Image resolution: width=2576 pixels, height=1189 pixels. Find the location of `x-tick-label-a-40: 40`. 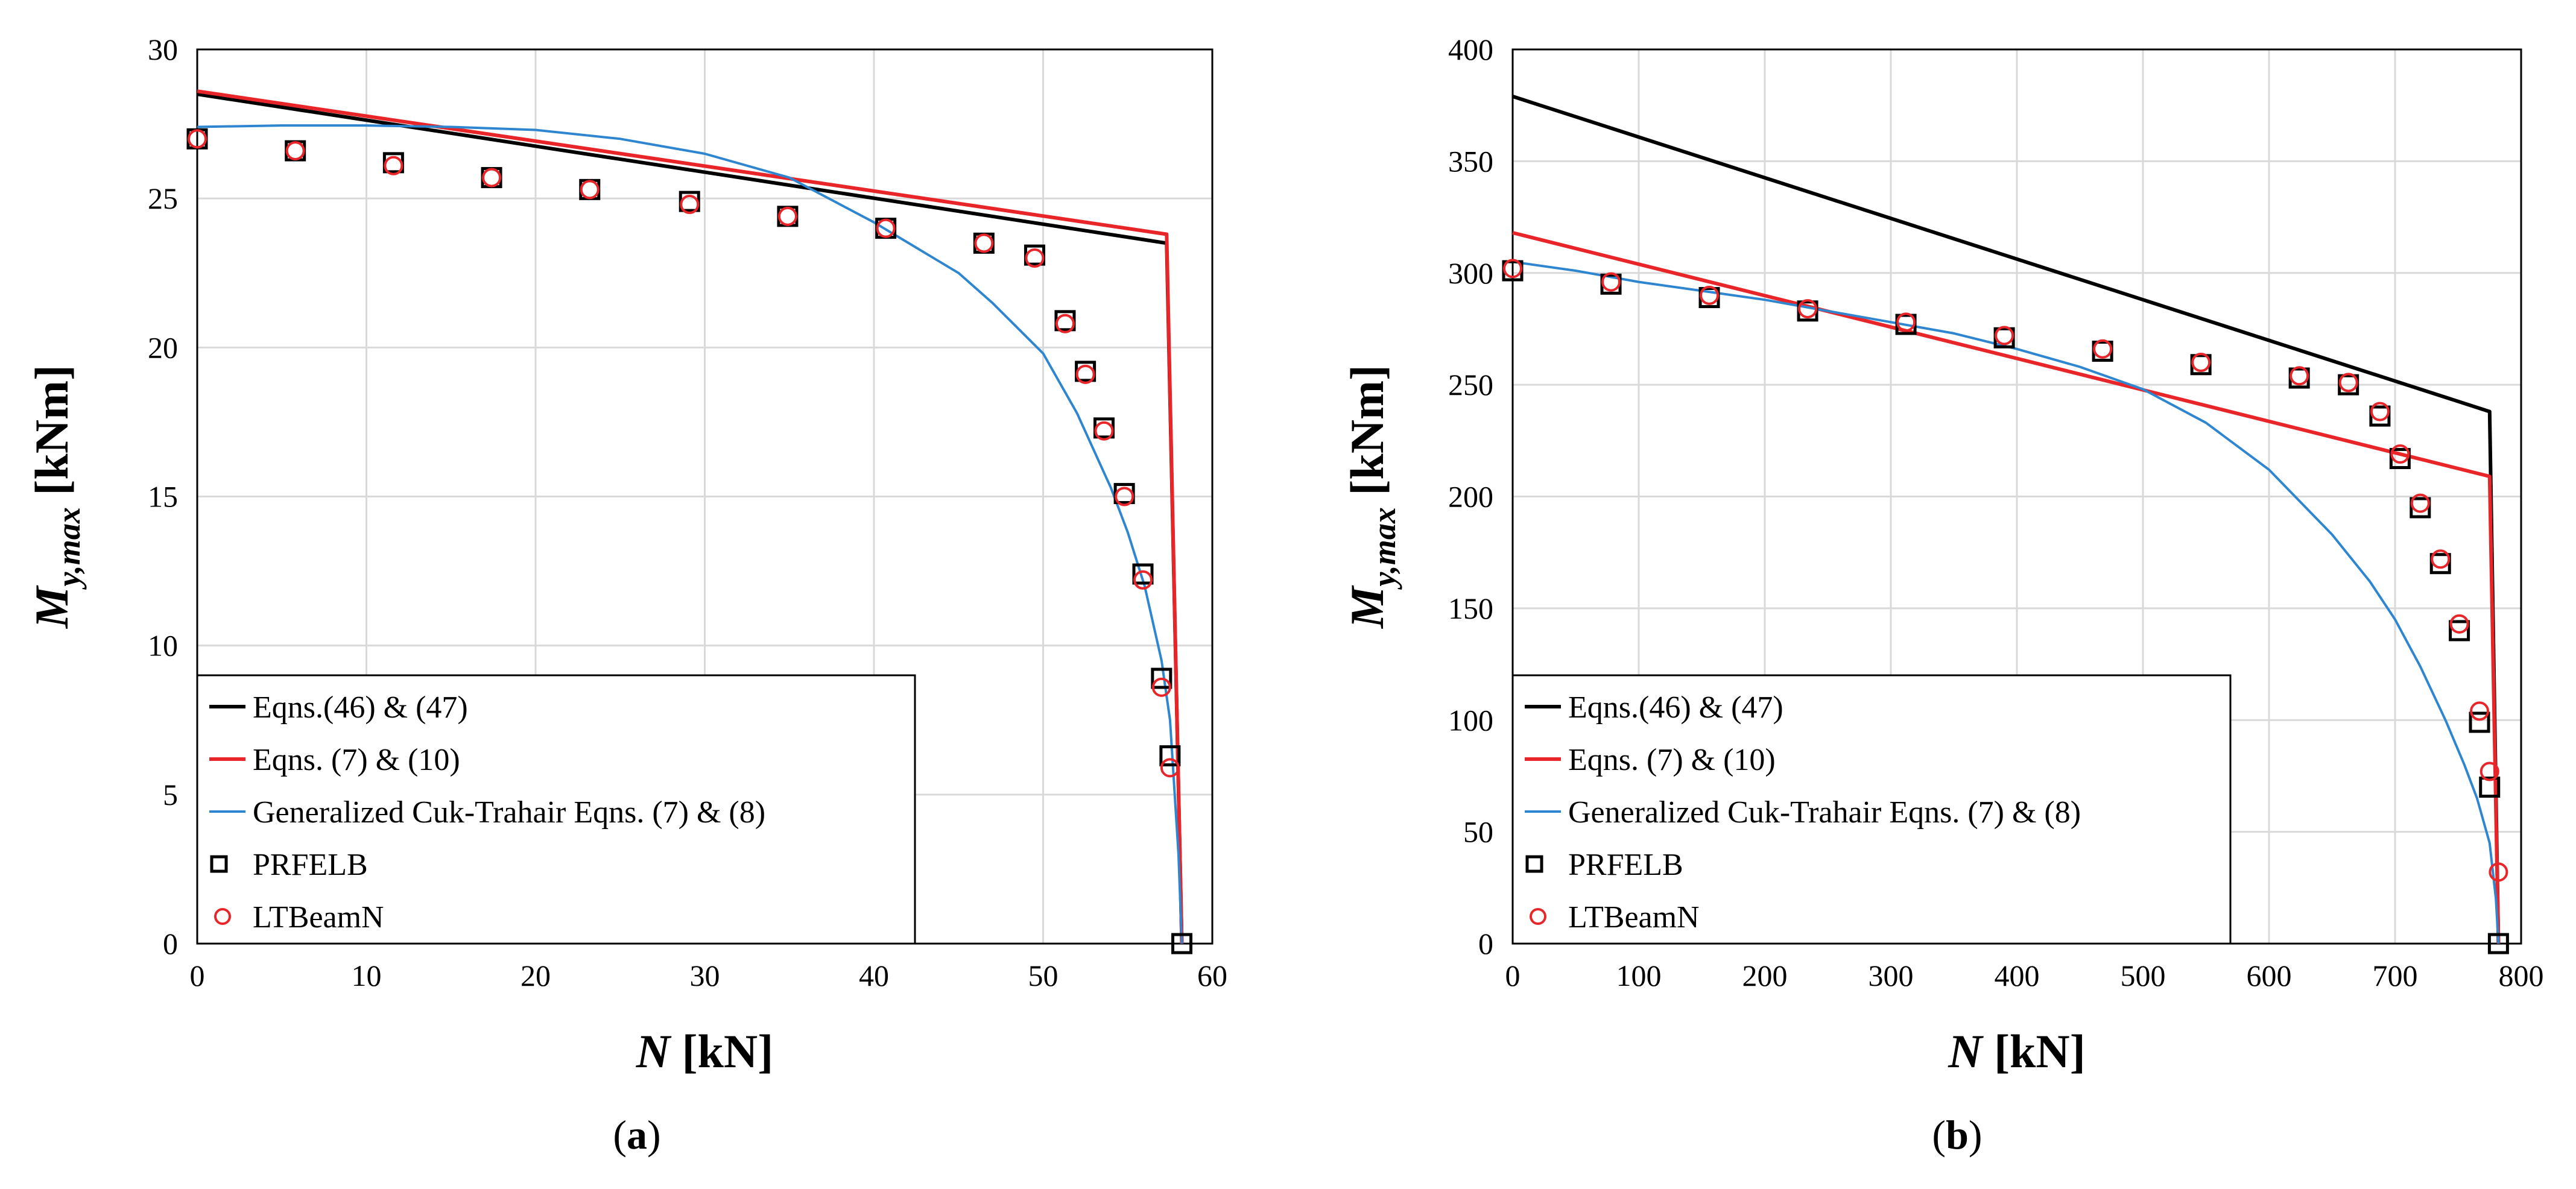

x-tick-label-a-40: 40 is located at coordinates (874, 975).